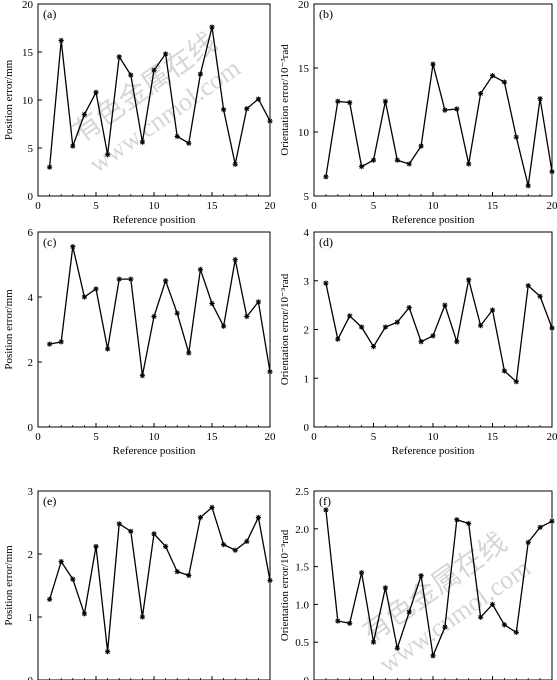  Describe the element at coordinates (31, 298) in the screenshot. I see `y-tick-label: 4` at that location.